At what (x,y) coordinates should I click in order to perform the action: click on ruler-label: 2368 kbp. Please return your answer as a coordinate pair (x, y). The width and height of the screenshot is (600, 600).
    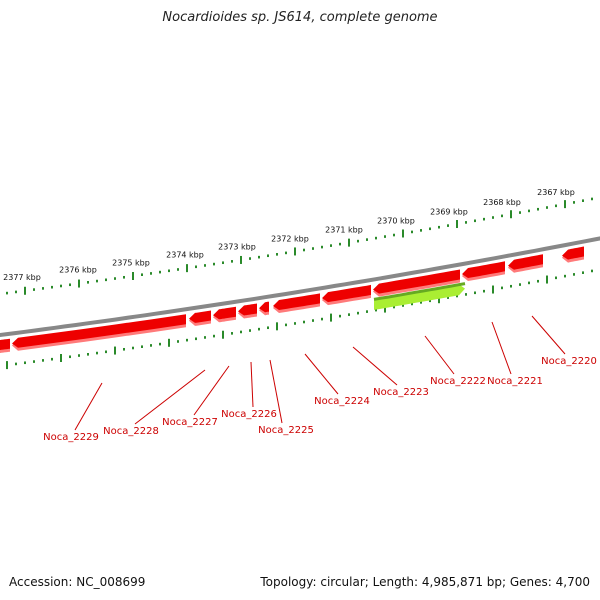
    Looking at the image, I should click on (502, 202).